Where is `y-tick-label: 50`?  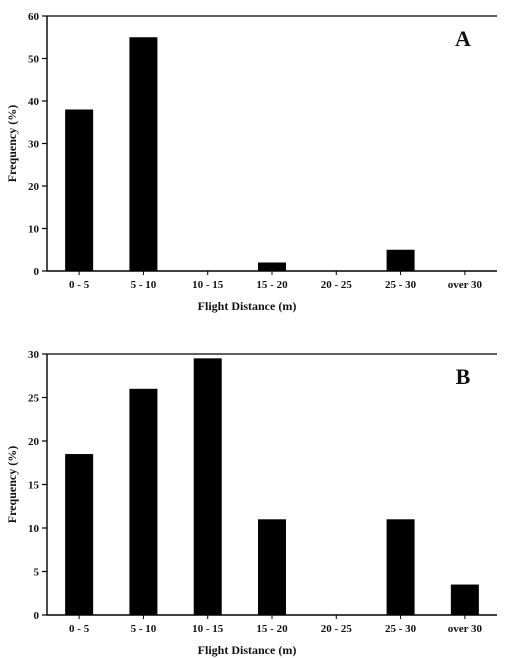
y-tick-label: 50 is located at coordinates (34, 60).